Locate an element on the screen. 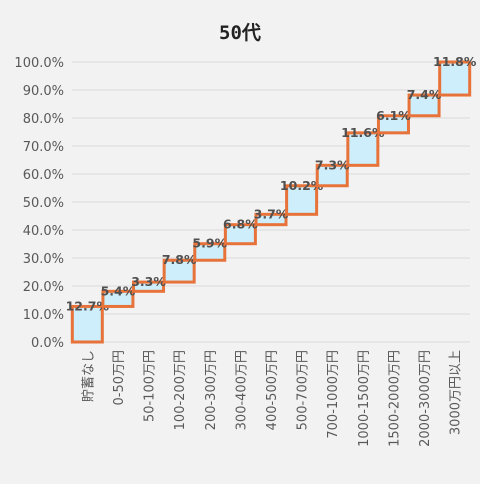 The height and width of the screenshot is (484, 480). y-tick-label: 60.0% is located at coordinates (43, 175).